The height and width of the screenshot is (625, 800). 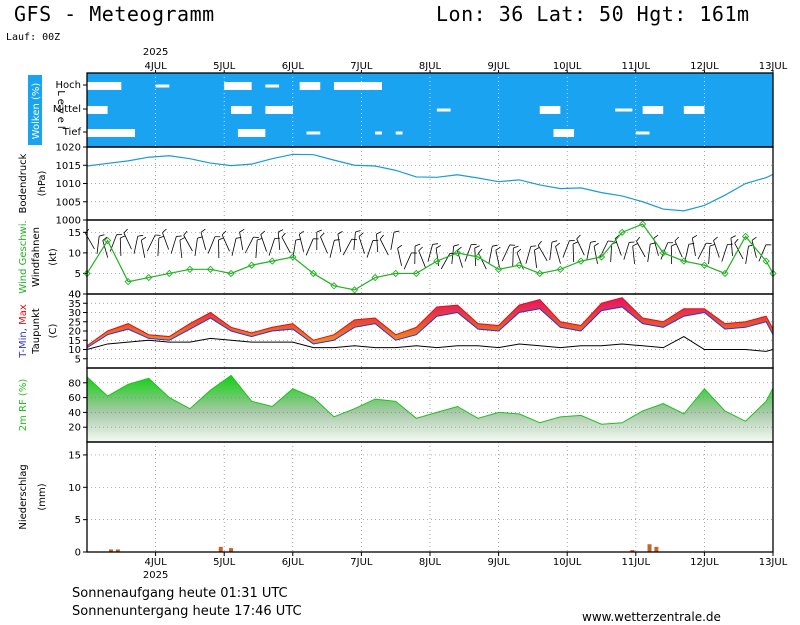 What do you see at coordinates (74, 428) in the screenshot?
I see `y-tick-label: 20` at bounding box center [74, 428].